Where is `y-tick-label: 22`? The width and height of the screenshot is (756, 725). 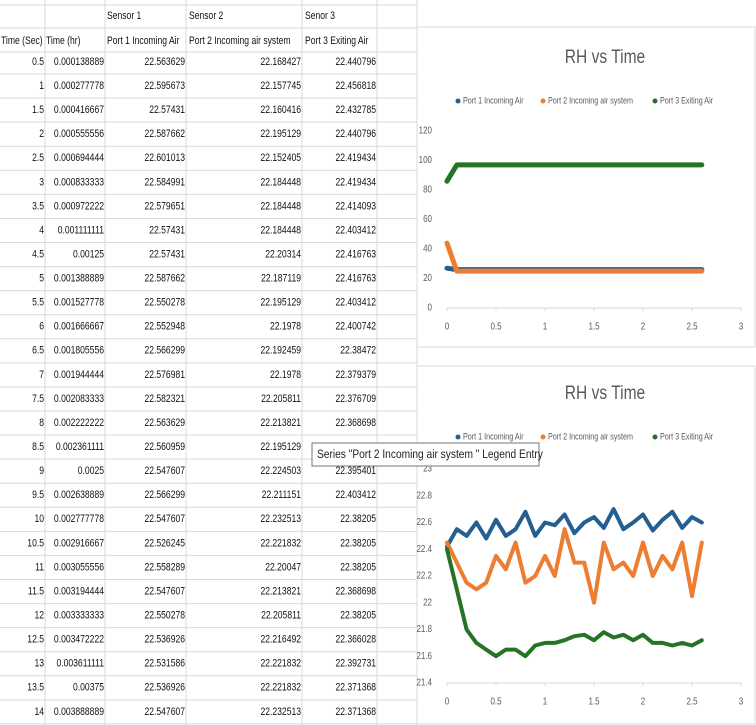
y-tick-label: 22 is located at coordinates (427, 602).